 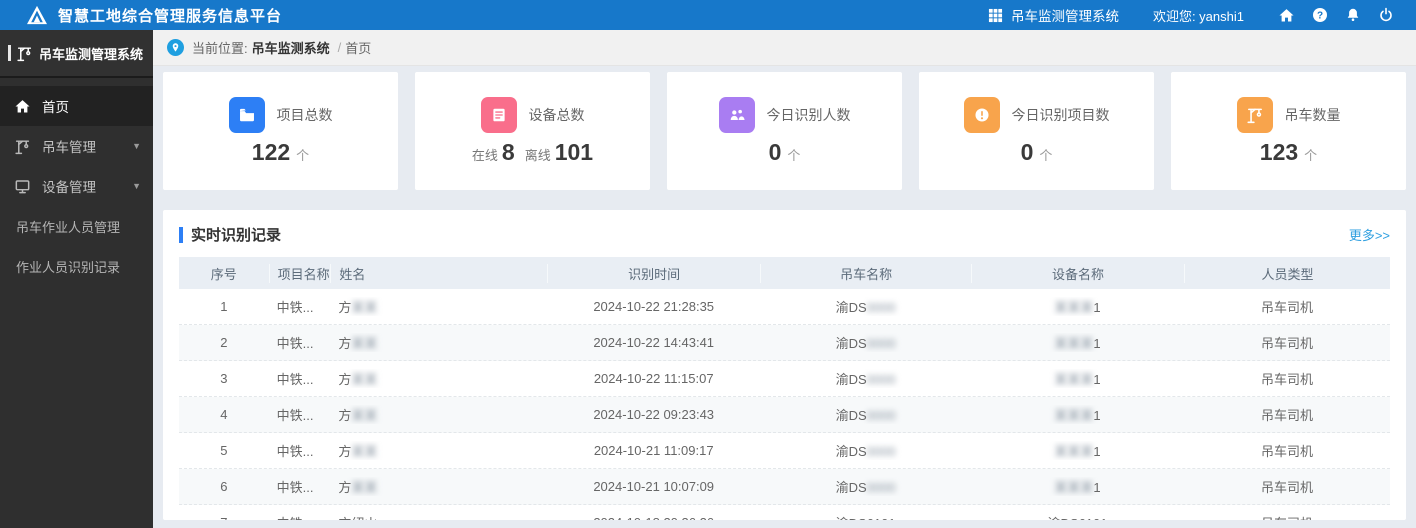 I want to click on location-pin-icon, so click(x=175, y=47).